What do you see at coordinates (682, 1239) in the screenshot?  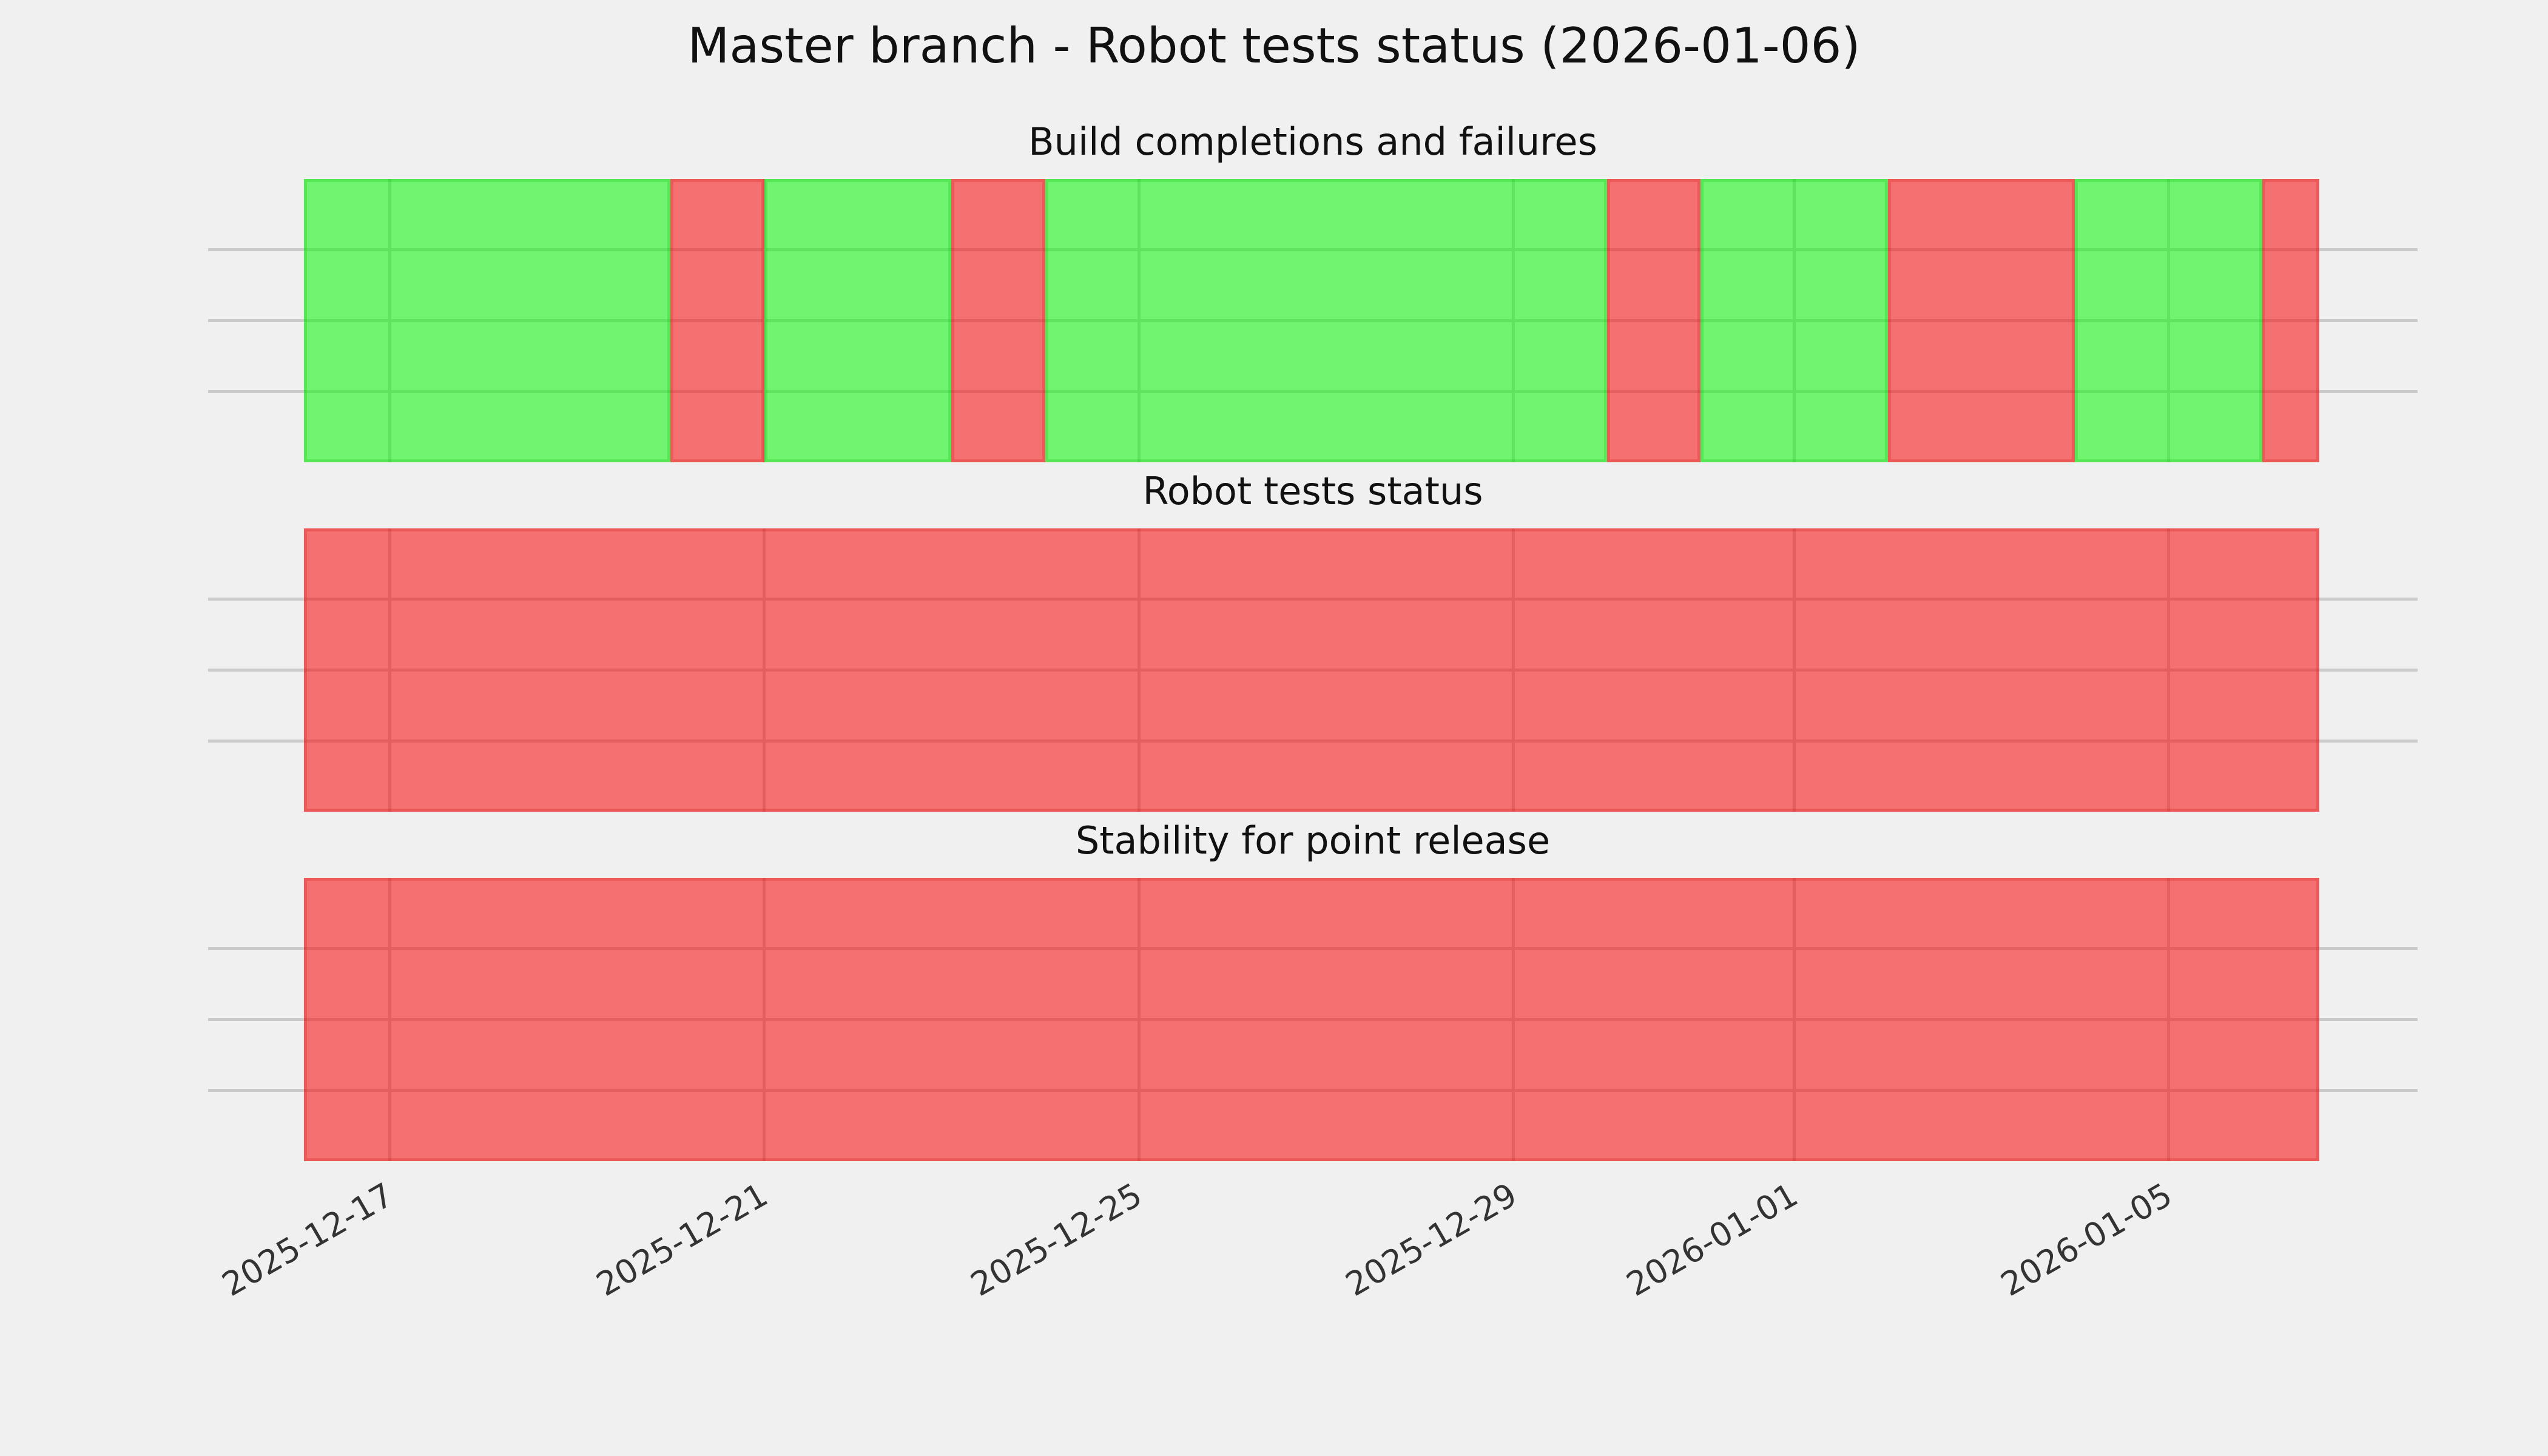 I see `x-tick-label: 2025-12-21` at bounding box center [682, 1239].